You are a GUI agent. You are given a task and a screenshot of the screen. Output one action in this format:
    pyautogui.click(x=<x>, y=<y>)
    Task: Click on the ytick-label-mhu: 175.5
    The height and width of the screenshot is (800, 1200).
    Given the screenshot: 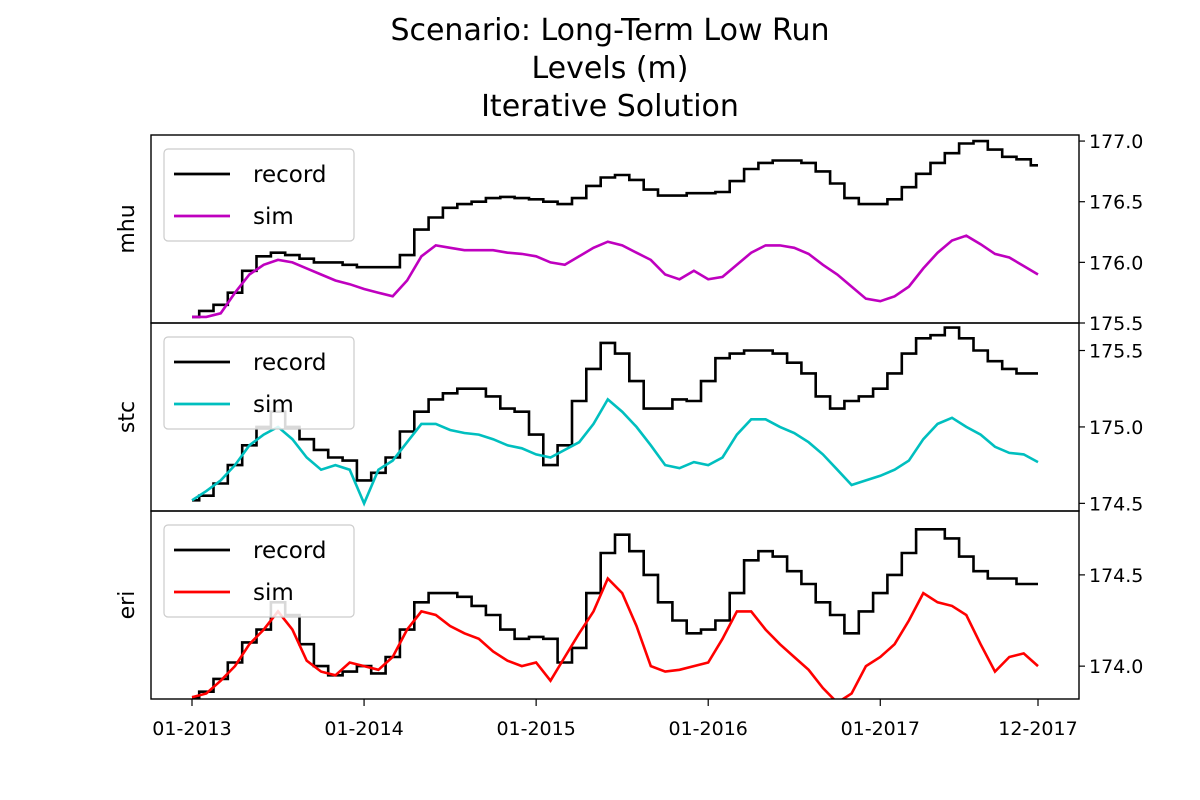 What is the action you would take?
    pyautogui.click(x=1116, y=324)
    